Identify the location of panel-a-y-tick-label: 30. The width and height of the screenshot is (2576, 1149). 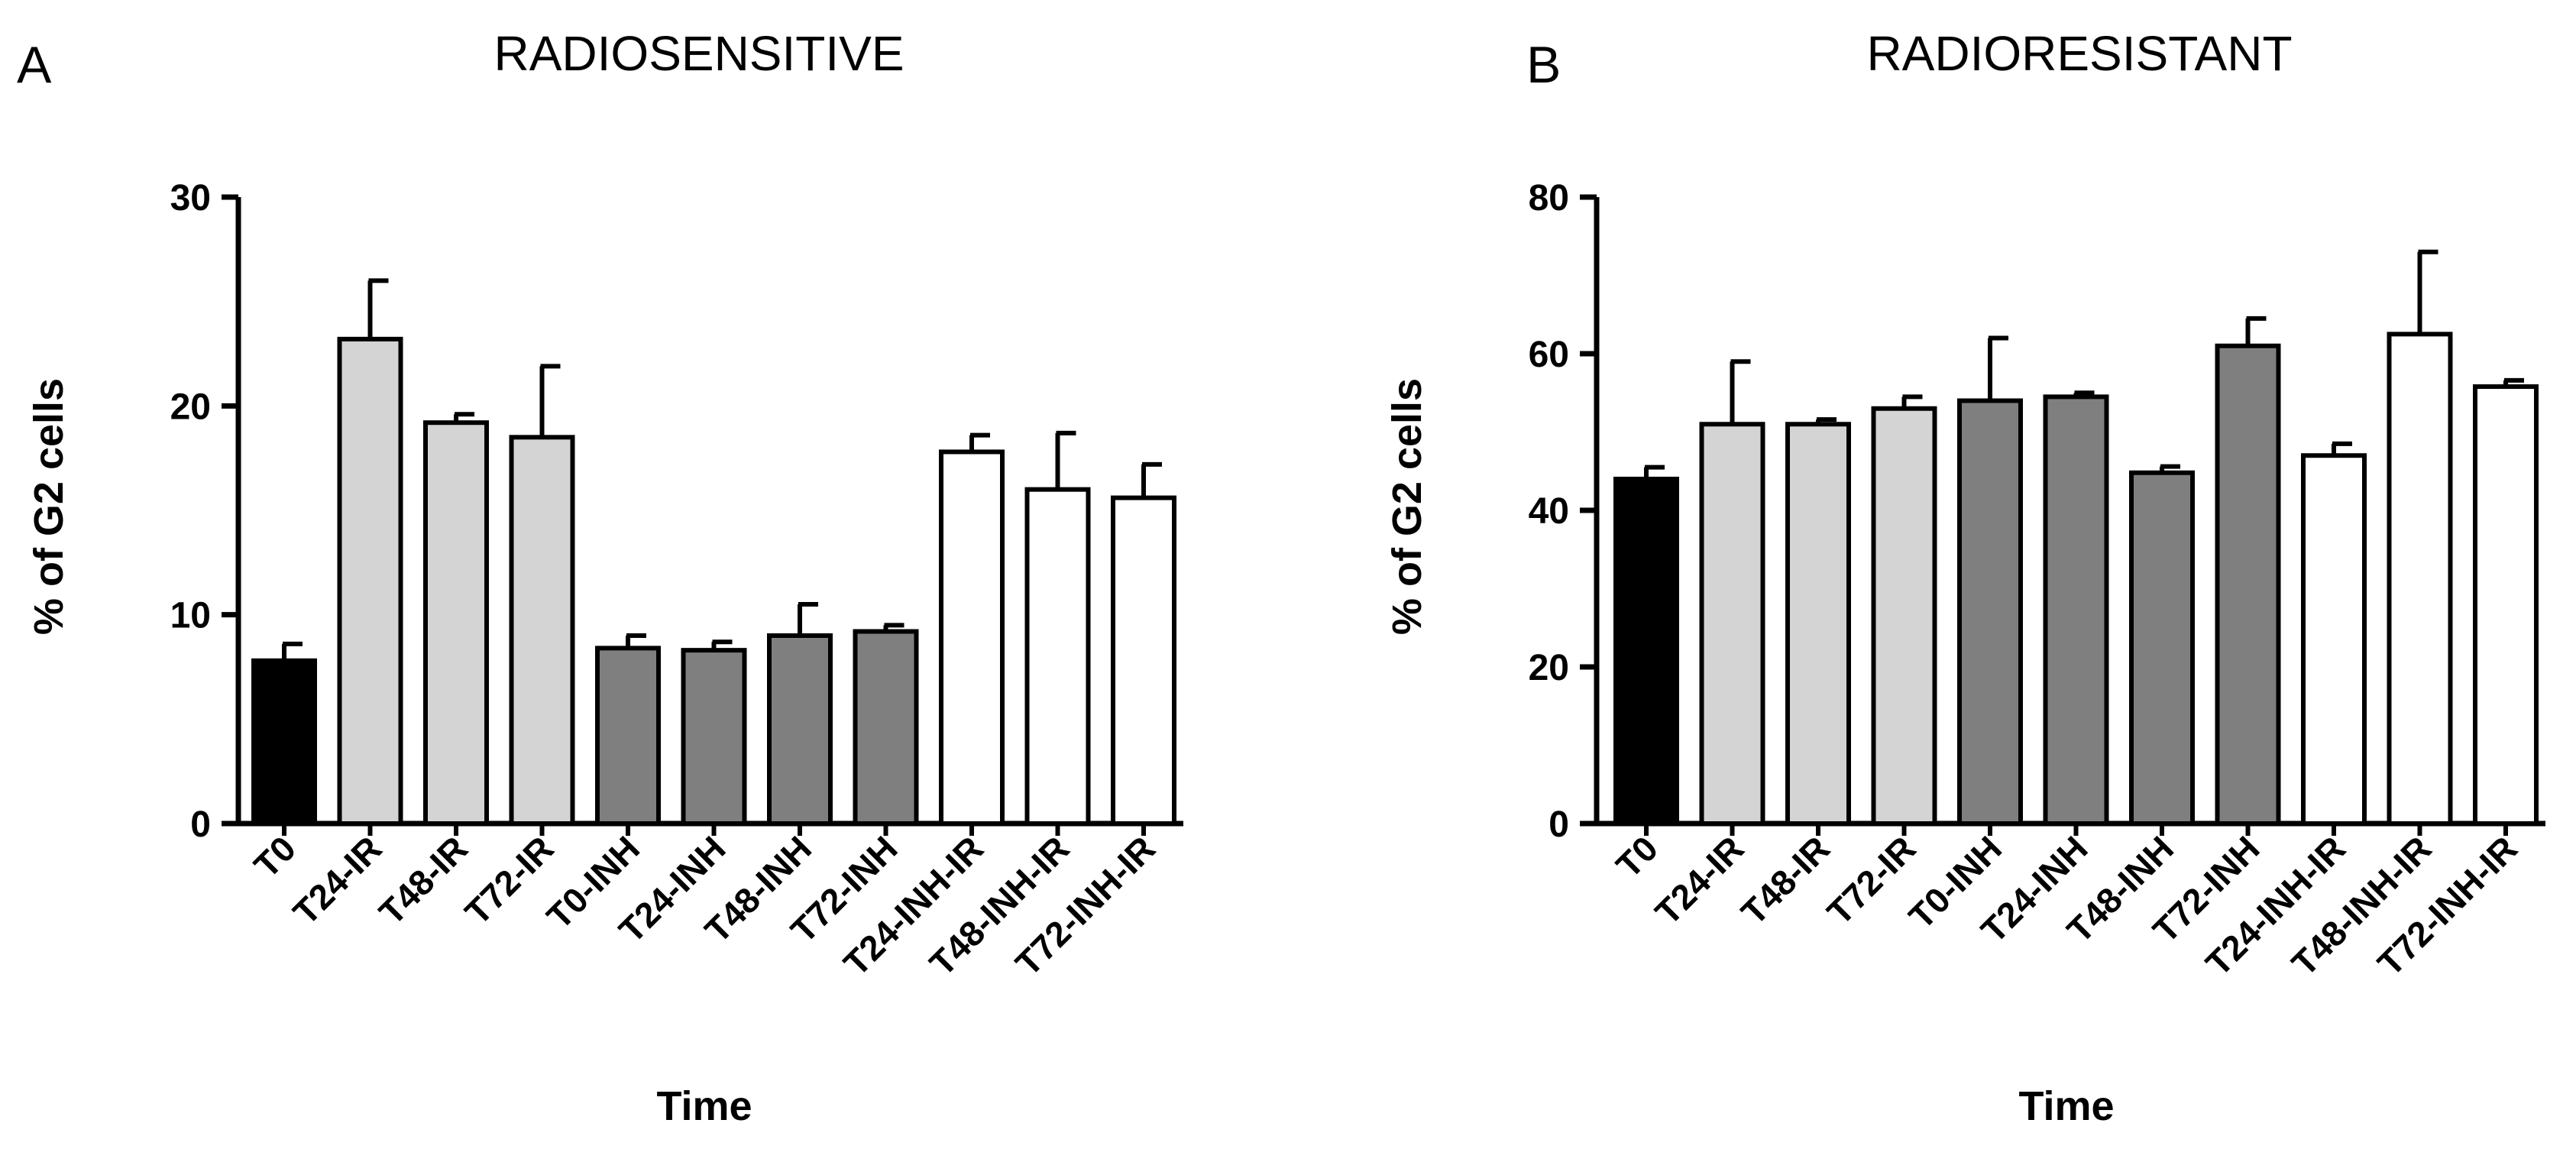
(190, 198).